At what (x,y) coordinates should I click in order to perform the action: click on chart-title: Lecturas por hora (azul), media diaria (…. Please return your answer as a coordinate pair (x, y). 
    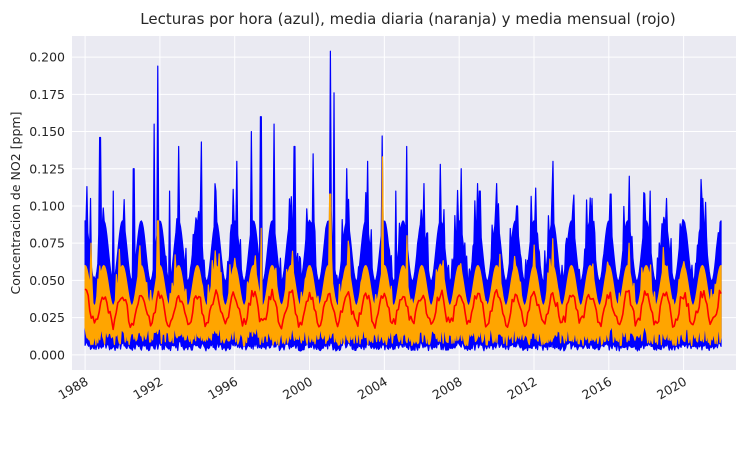
    Looking at the image, I should click on (407, 19).